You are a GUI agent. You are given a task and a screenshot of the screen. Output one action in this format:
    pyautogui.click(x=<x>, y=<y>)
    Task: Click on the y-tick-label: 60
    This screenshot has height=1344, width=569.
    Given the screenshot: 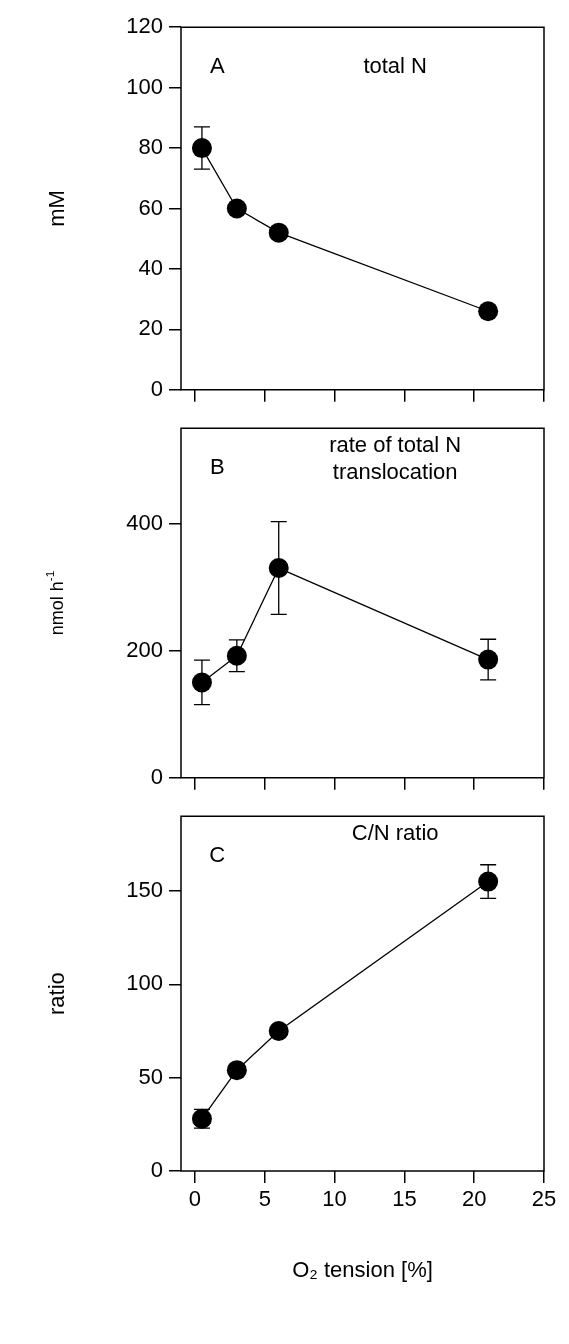 What is the action you would take?
    pyautogui.click(x=150, y=207)
    